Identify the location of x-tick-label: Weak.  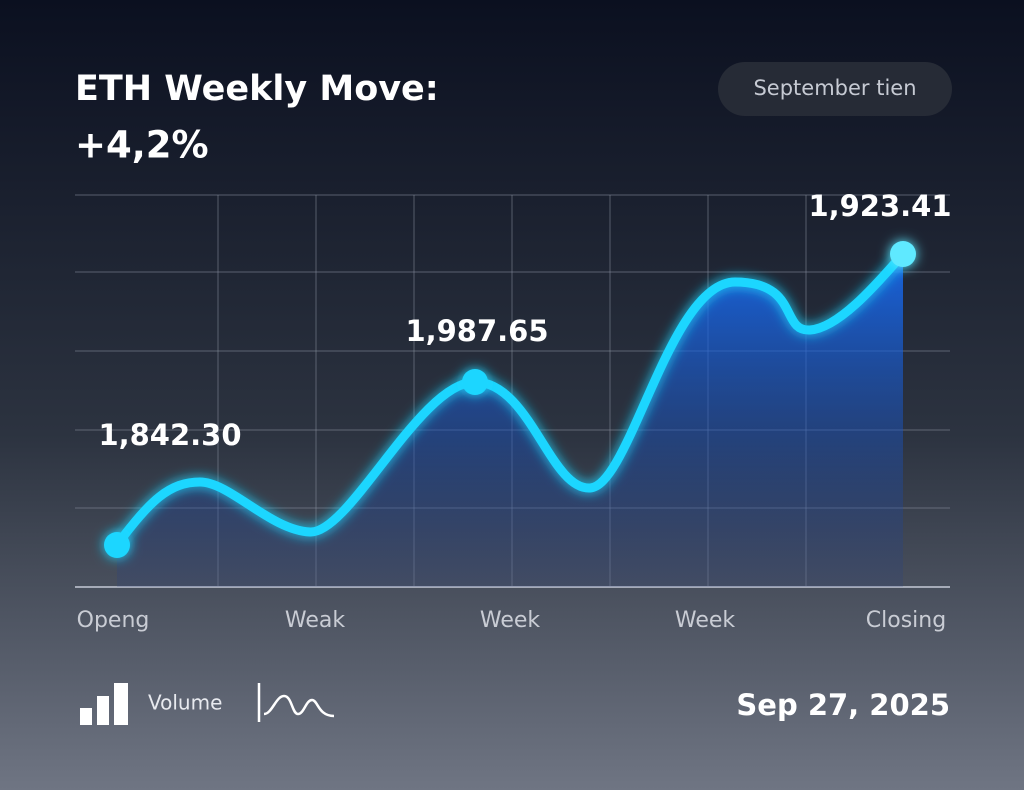
(315, 620).